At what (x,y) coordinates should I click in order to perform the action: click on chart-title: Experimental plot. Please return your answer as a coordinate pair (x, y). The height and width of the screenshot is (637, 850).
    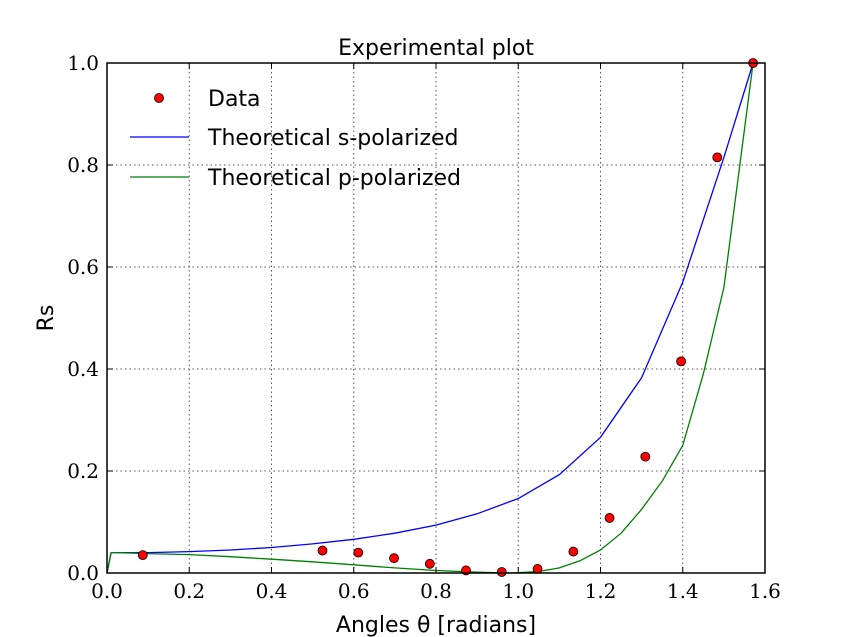
    Looking at the image, I should click on (436, 48).